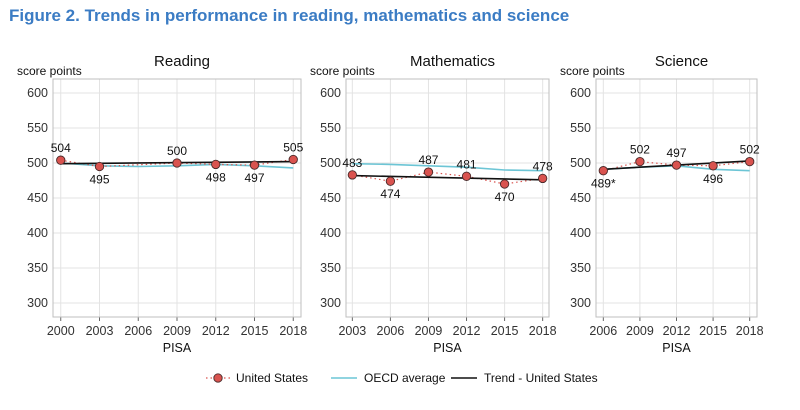 This screenshot has width=800, height=410. Describe the element at coordinates (541, 378) in the screenshot. I see `legend-label-trend: Trend - United States` at that location.